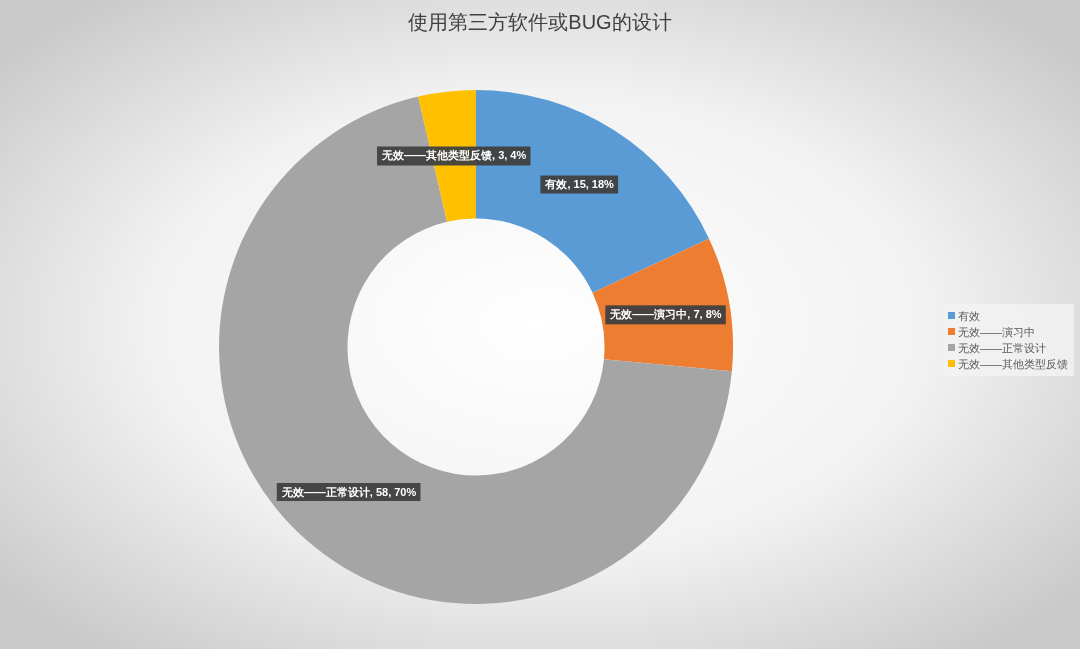 The image size is (1080, 649). I want to click on data-label: 无效——正常设计, 58, 70%, so click(348, 492).